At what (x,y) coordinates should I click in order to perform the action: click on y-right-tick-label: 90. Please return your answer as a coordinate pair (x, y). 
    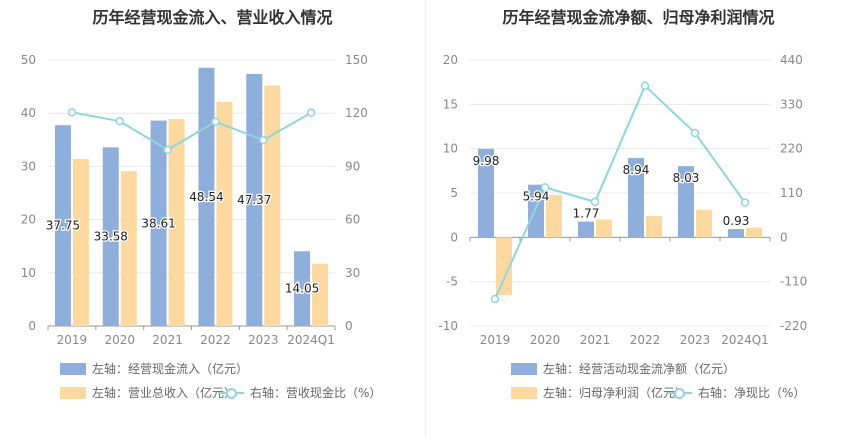
    Looking at the image, I should click on (352, 166).